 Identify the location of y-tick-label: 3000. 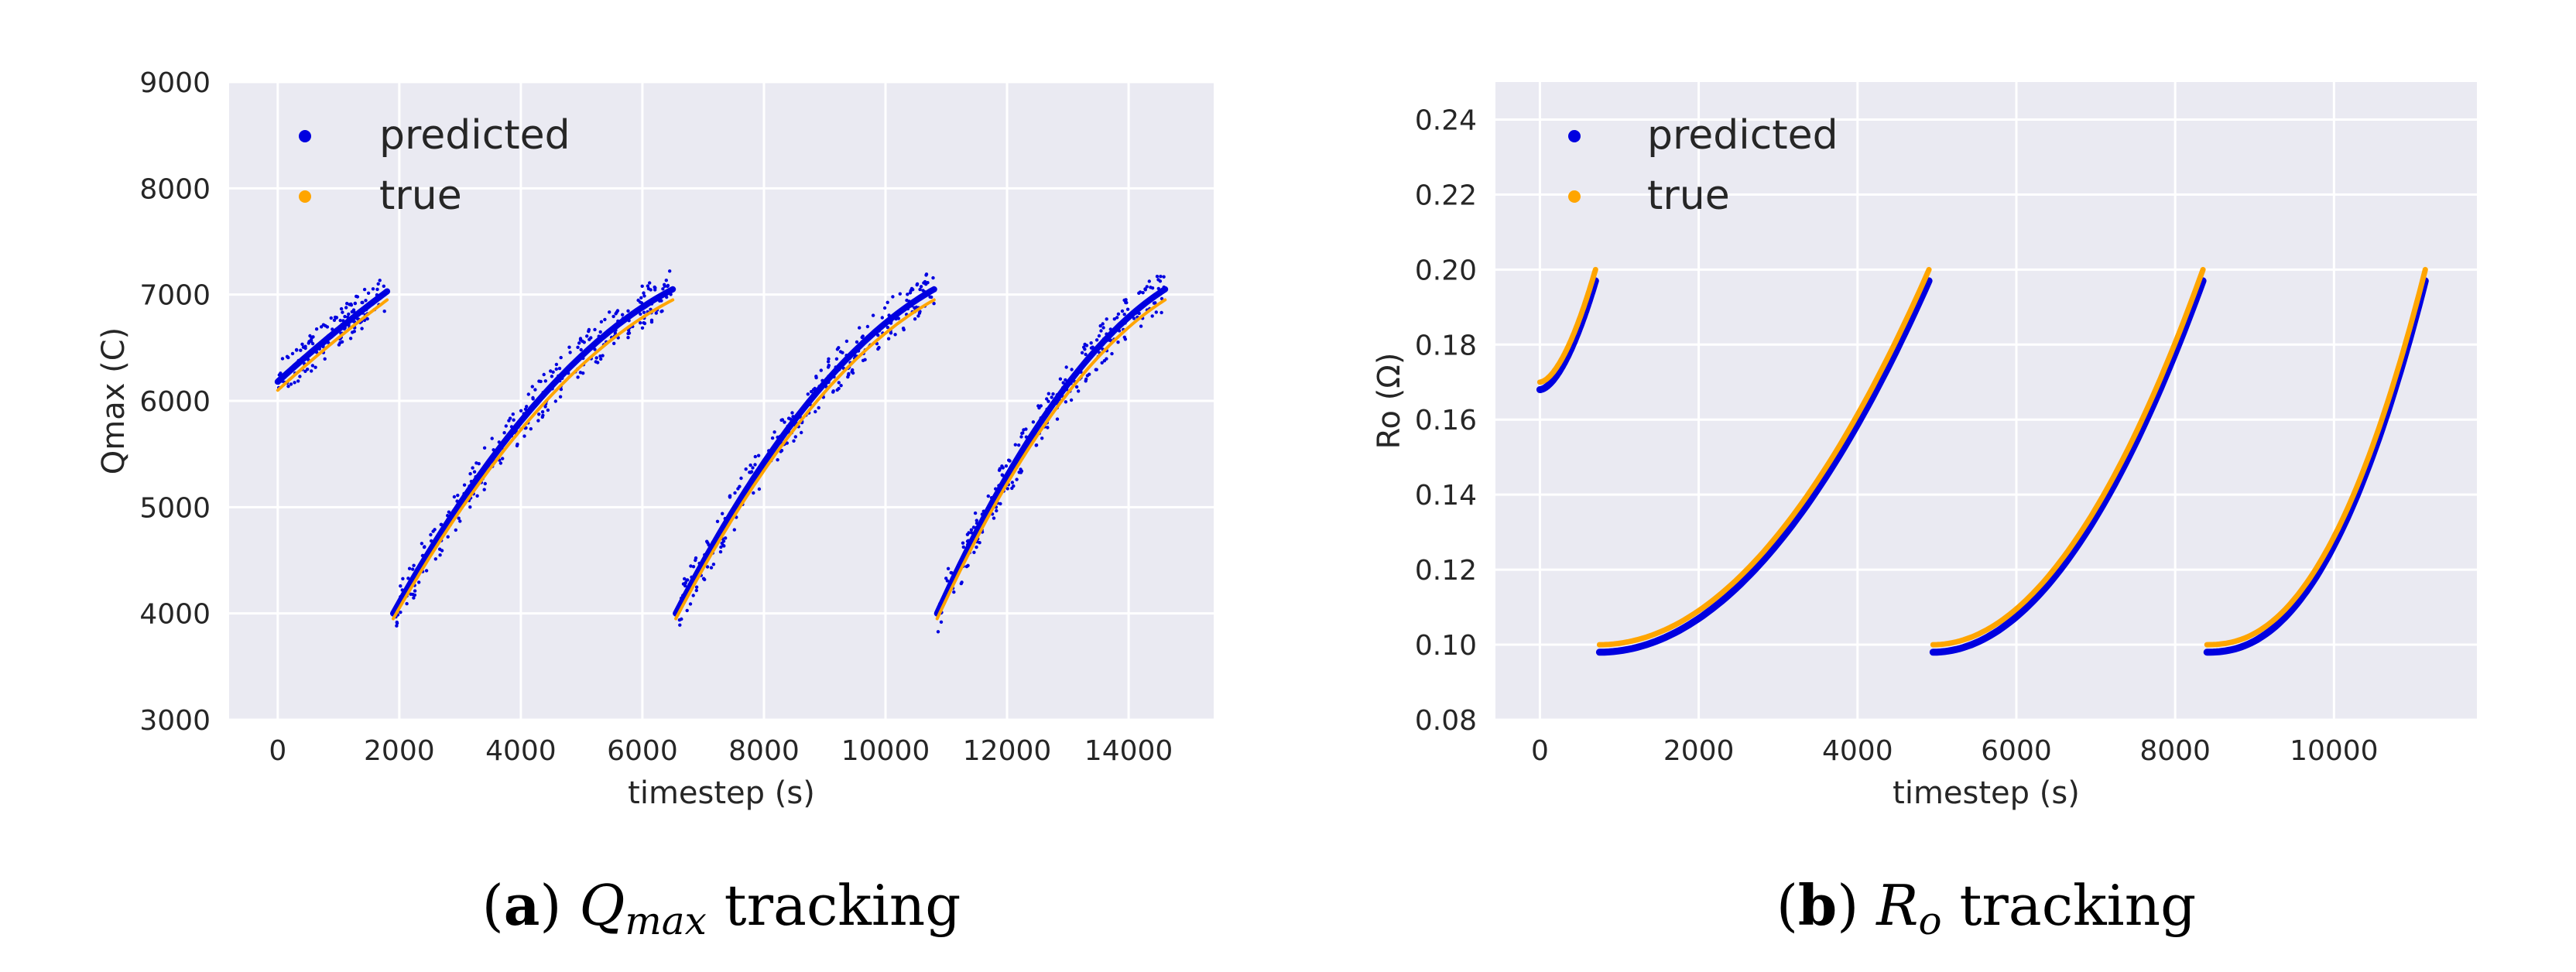
(175, 721).